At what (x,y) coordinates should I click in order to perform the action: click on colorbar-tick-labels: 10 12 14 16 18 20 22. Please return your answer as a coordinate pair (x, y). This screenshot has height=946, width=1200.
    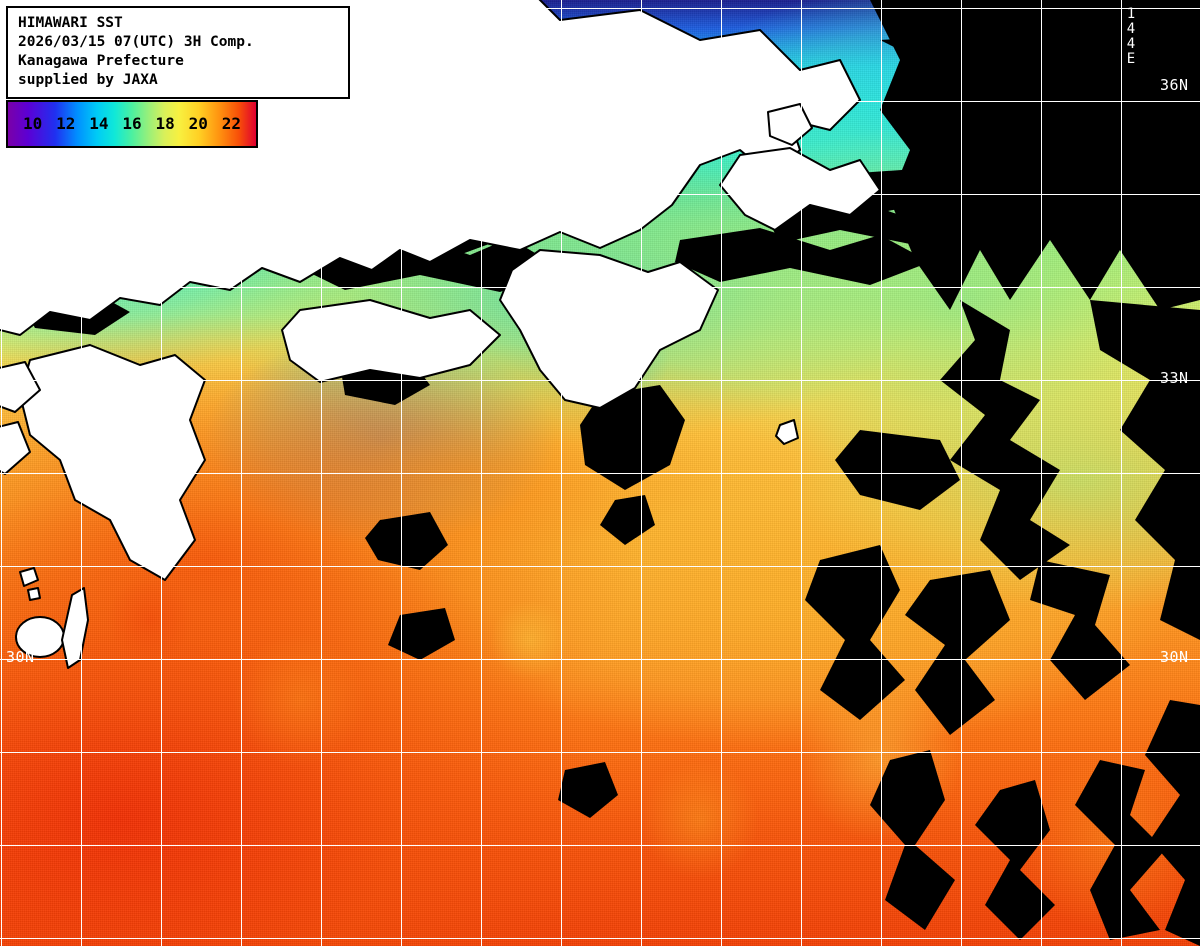
    Looking at the image, I should click on (132, 124).